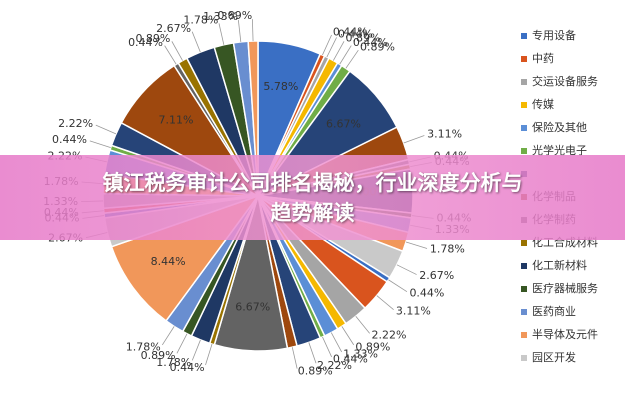 This screenshot has height=400, width=625. Describe the element at coordinates (554, 311) in the screenshot. I see `legend-label: 医药商业` at that location.